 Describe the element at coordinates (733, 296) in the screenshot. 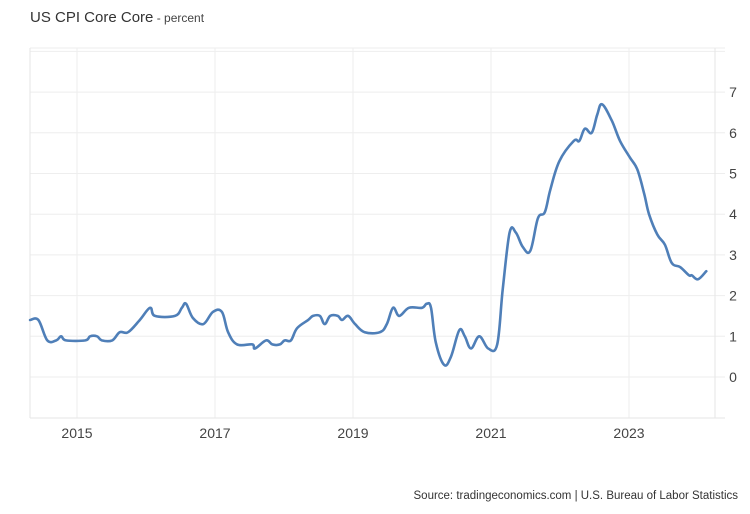

I see `y-tick-label: 2` at that location.